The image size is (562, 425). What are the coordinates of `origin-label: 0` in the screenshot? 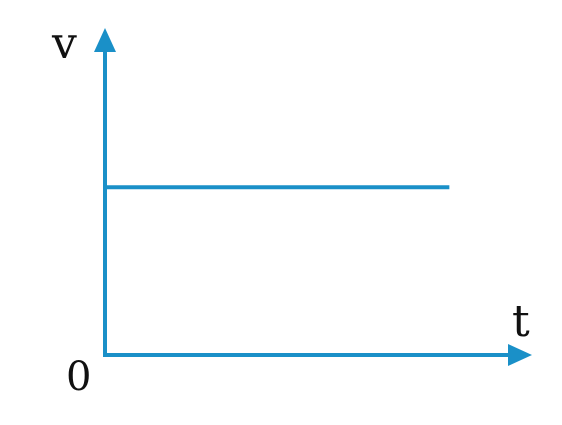 It's located at (78, 377).